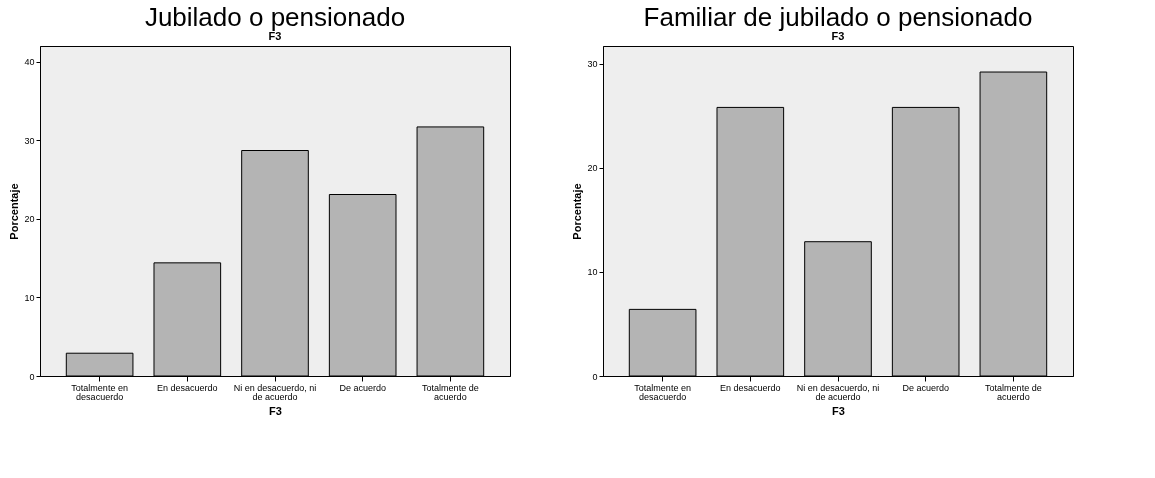 The image size is (1155, 478). Describe the element at coordinates (275, 17) in the screenshot. I see `chart-title: Jubilado o pensionado` at that location.